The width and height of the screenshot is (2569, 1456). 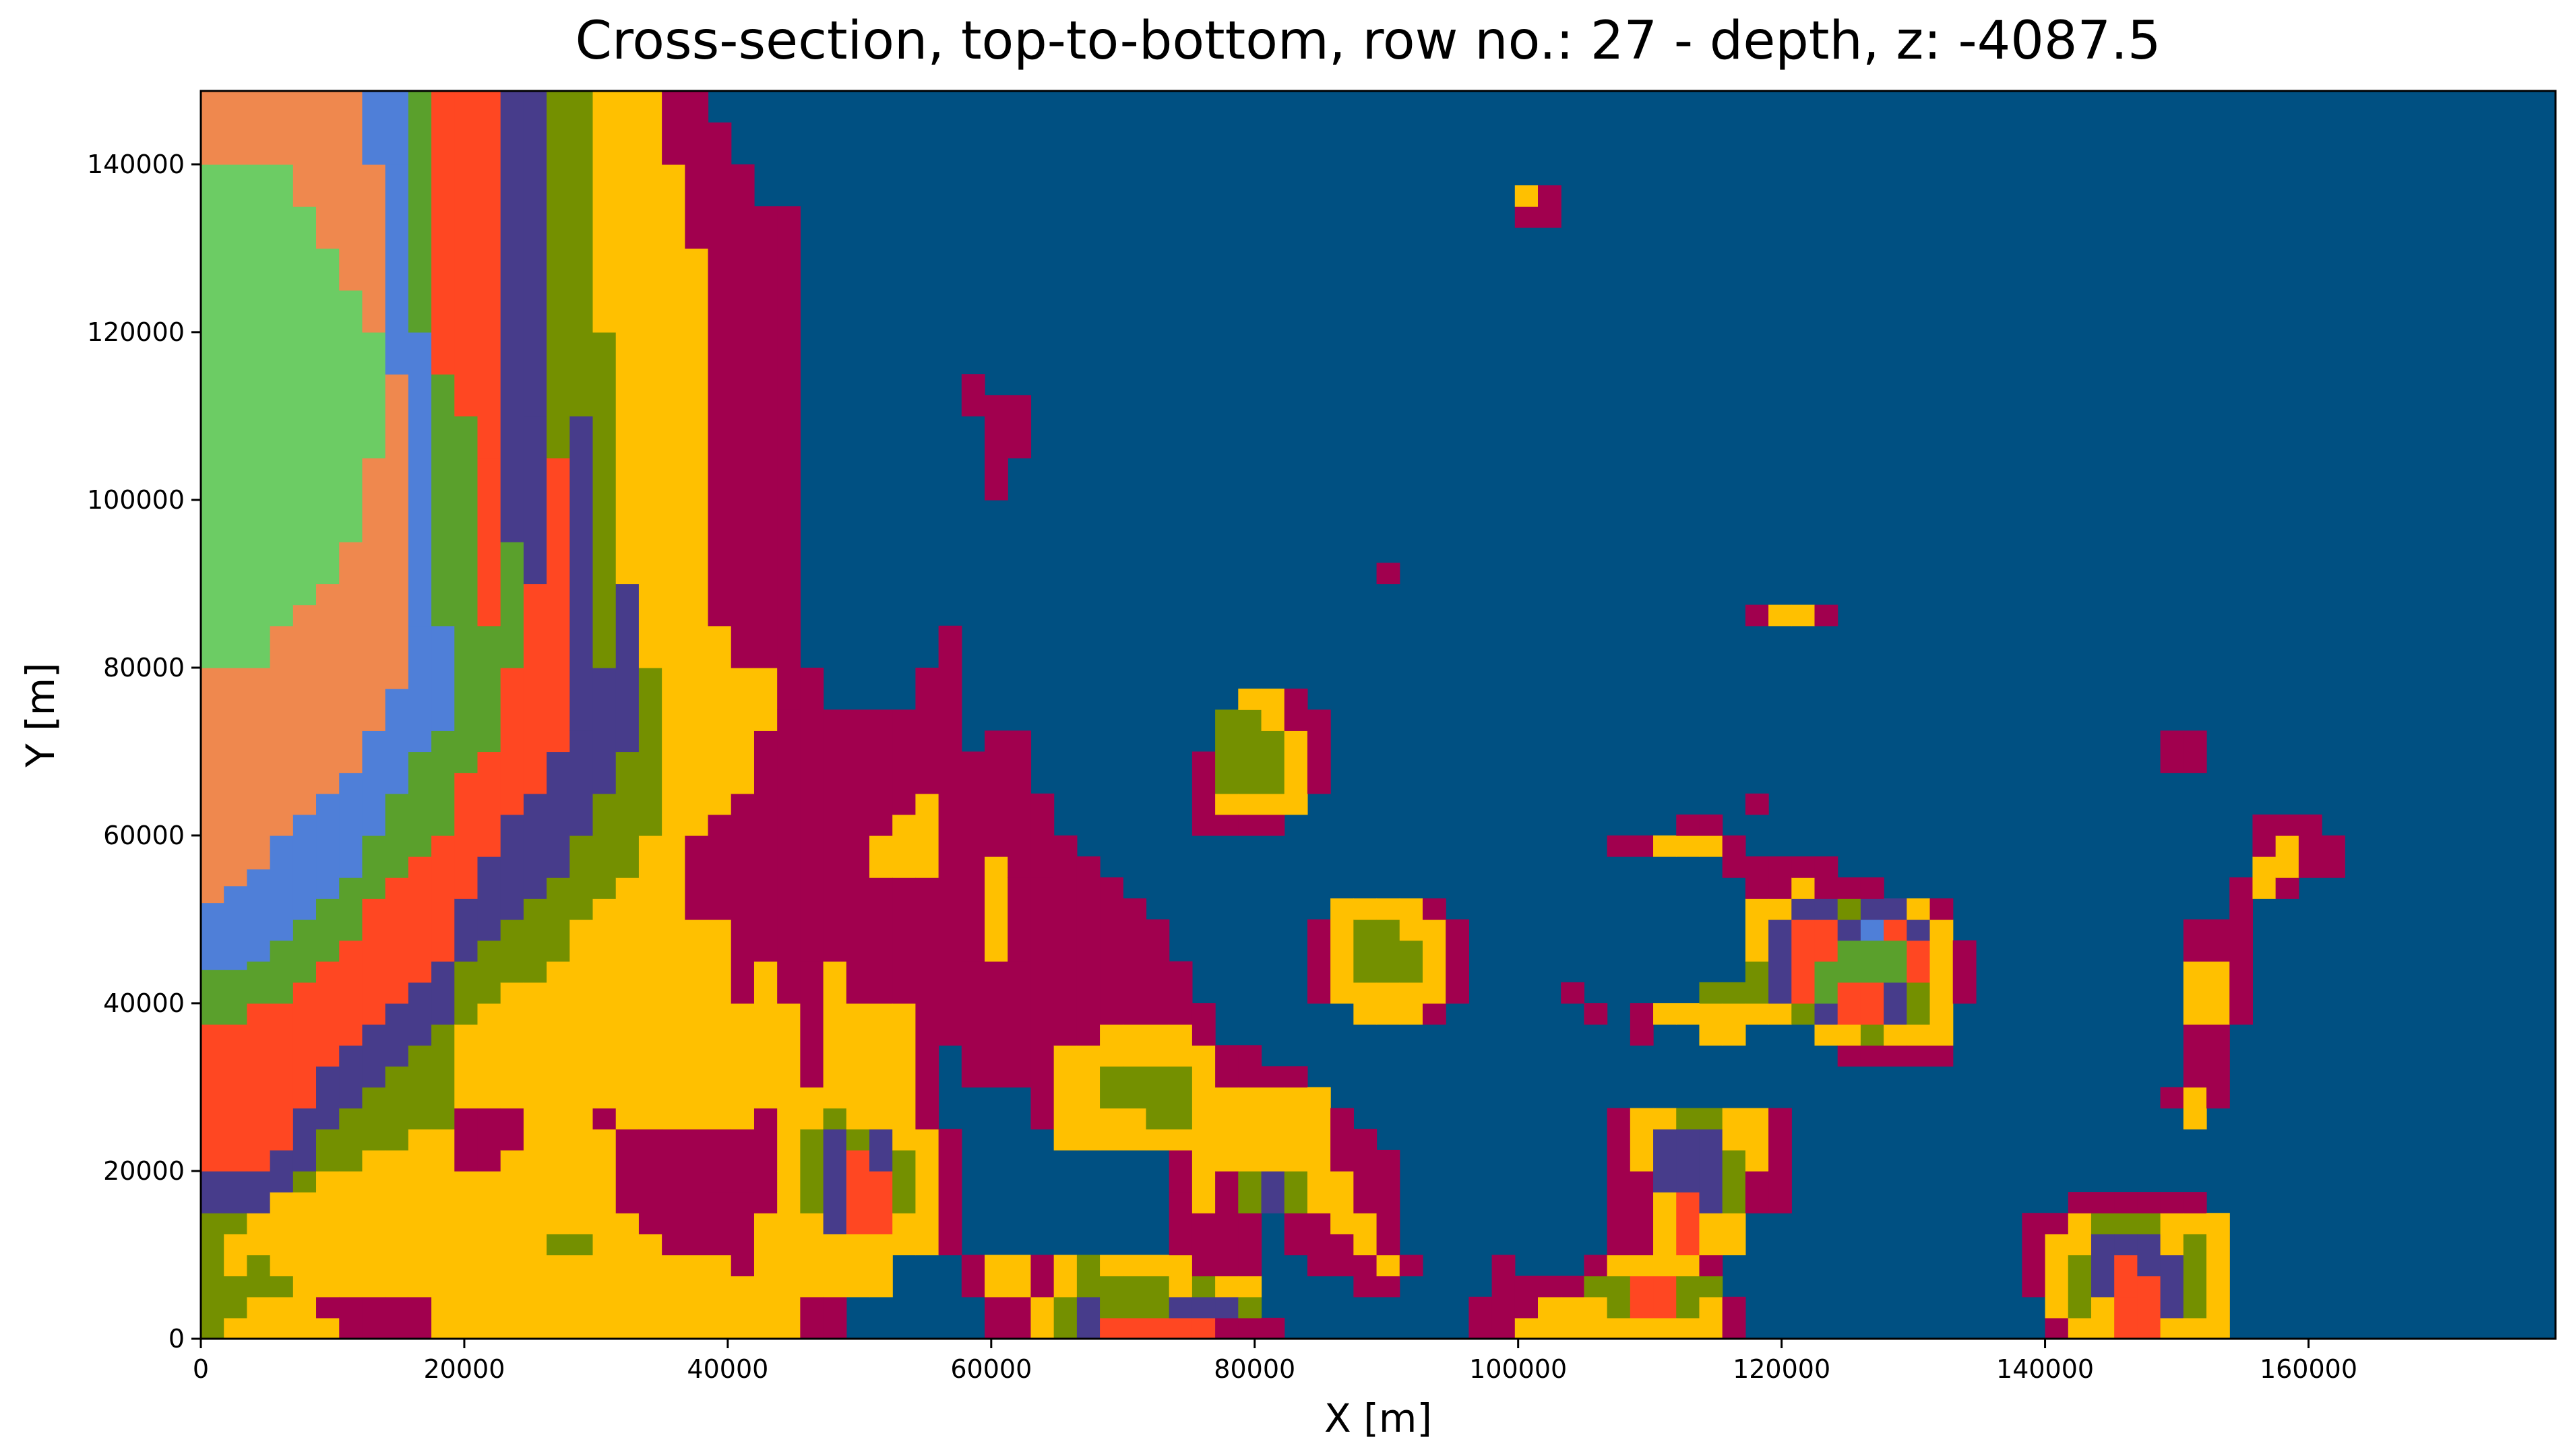 What do you see at coordinates (1518, 1369) in the screenshot?
I see `x-tick-label-5: 100000` at bounding box center [1518, 1369].